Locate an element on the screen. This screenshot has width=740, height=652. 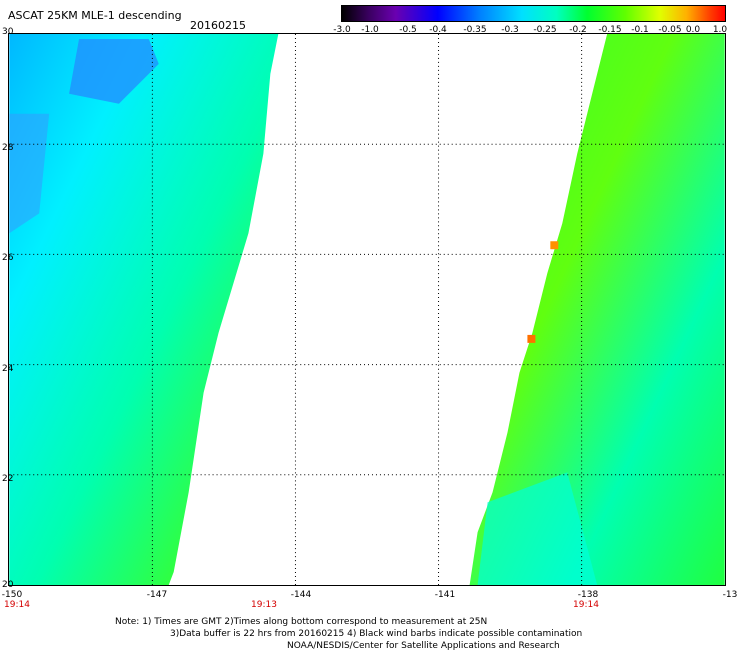
swath-right-cyan-patch is located at coordinates (537, 528).